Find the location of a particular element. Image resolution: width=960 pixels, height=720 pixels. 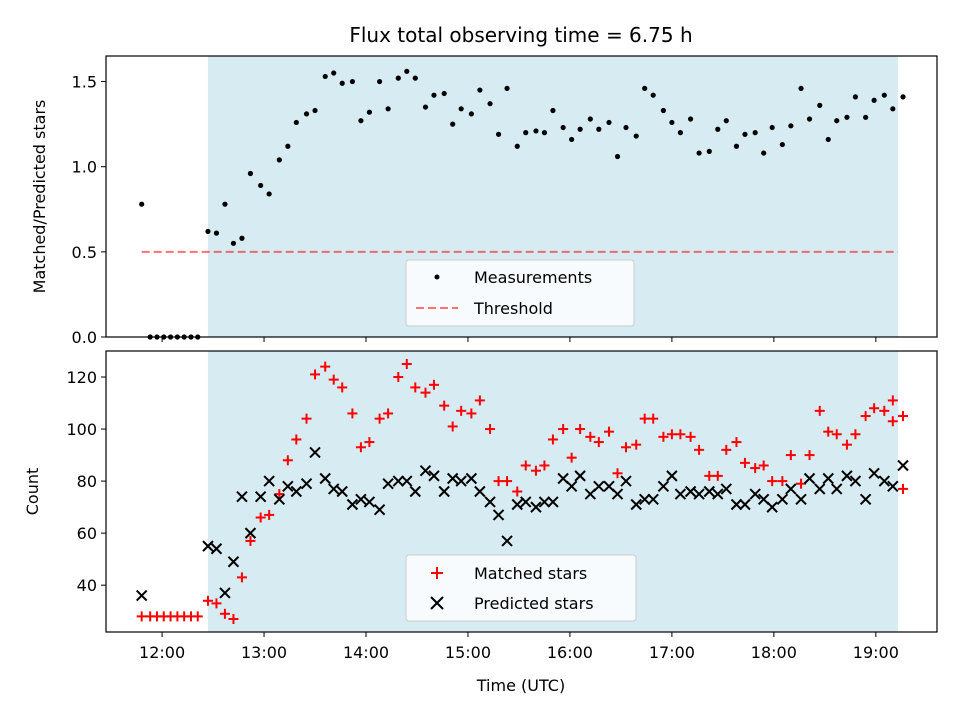

bottom-y-axis-label: Count is located at coordinates (32, 492).